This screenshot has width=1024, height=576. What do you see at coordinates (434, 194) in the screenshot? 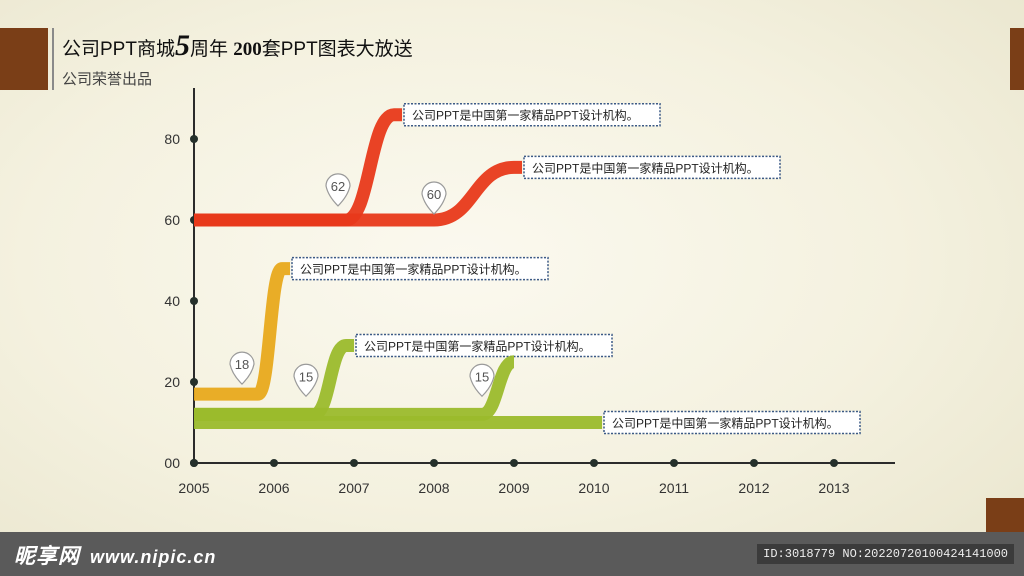
I see `value-pin-label: 60` at bounding box center [434, 194].